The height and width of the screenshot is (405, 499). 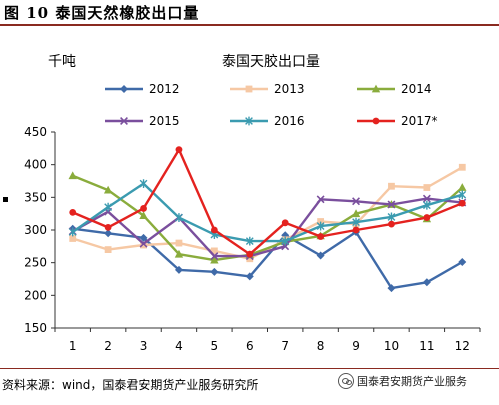 I want to click on y-tick-label: 150, so click(x=35, y=328).